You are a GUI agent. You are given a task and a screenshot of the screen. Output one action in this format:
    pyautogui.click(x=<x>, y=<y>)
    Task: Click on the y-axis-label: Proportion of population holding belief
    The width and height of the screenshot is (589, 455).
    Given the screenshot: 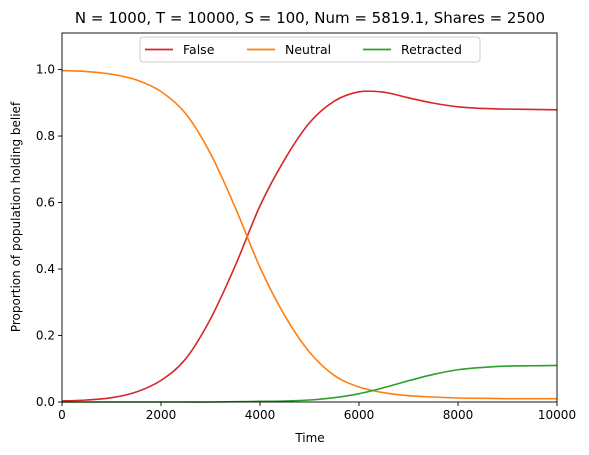 What is the action you would take?
    pyautogui.click(x=16, y=216)
    